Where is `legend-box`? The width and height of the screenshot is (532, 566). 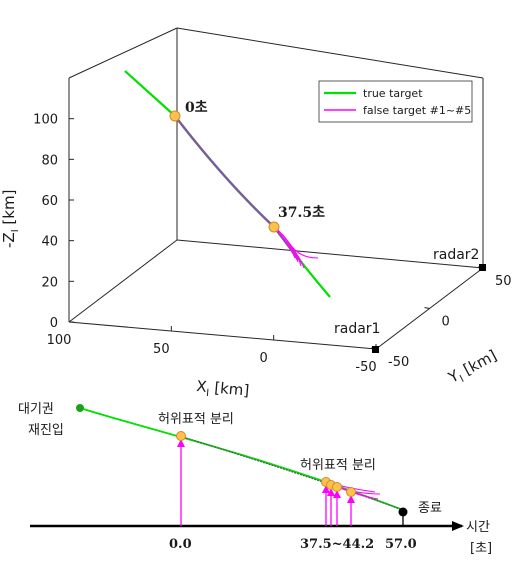 legend-box is located at coordinates (395, 101).